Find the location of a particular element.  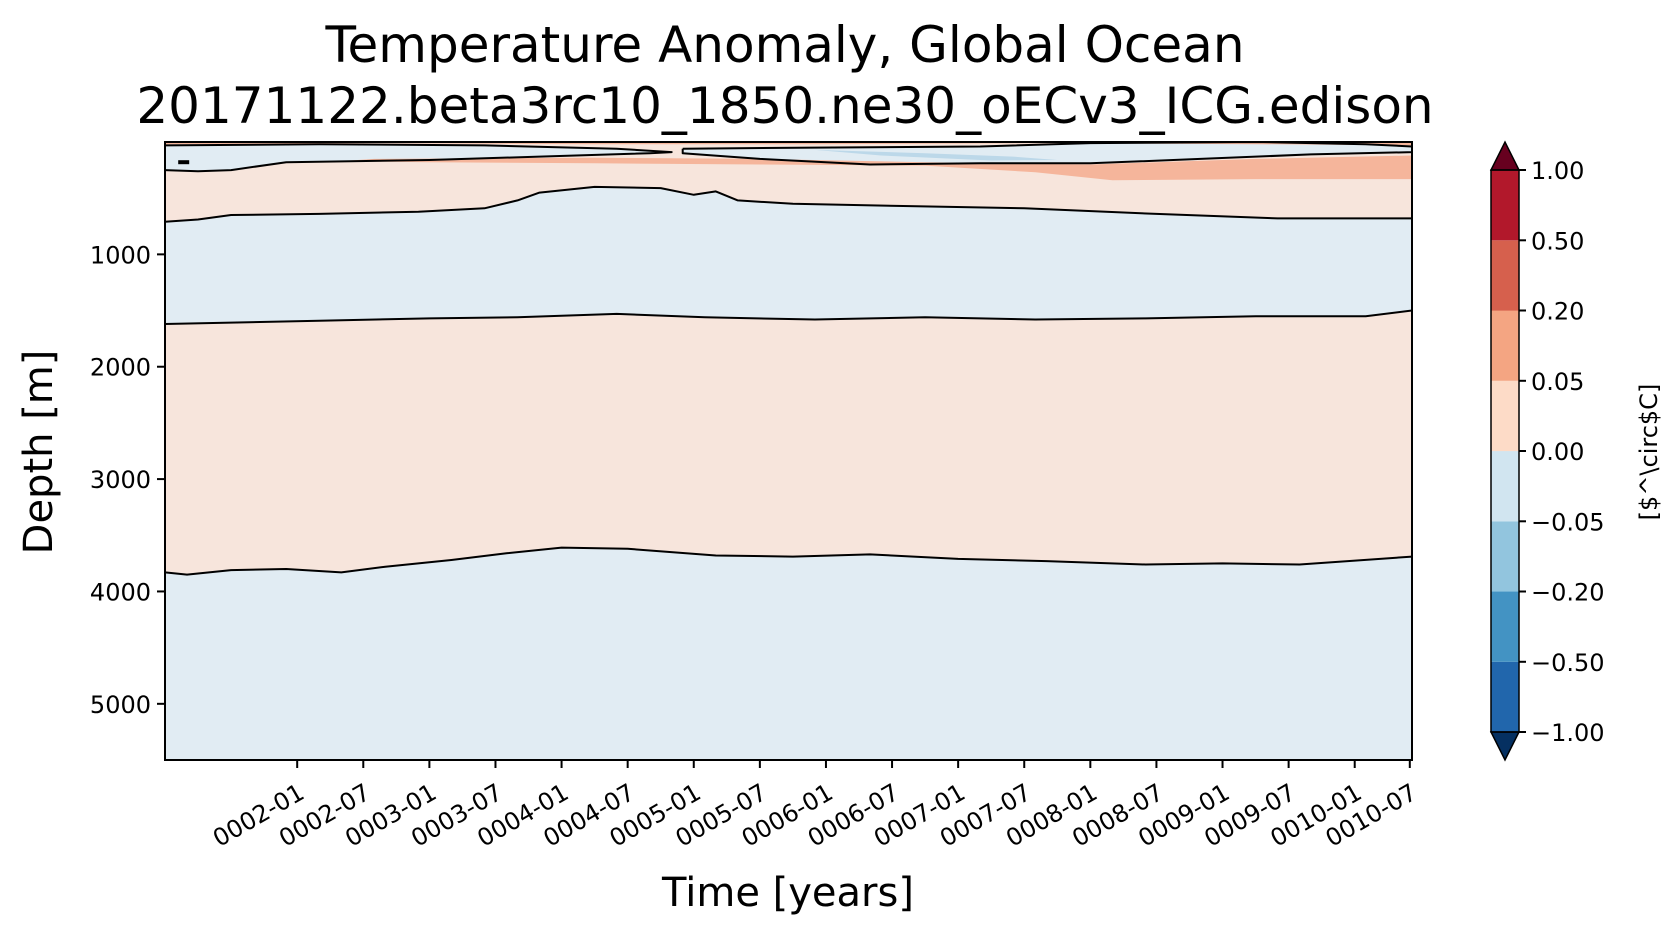

contour-surface-left is located at coordinates (419, 158).